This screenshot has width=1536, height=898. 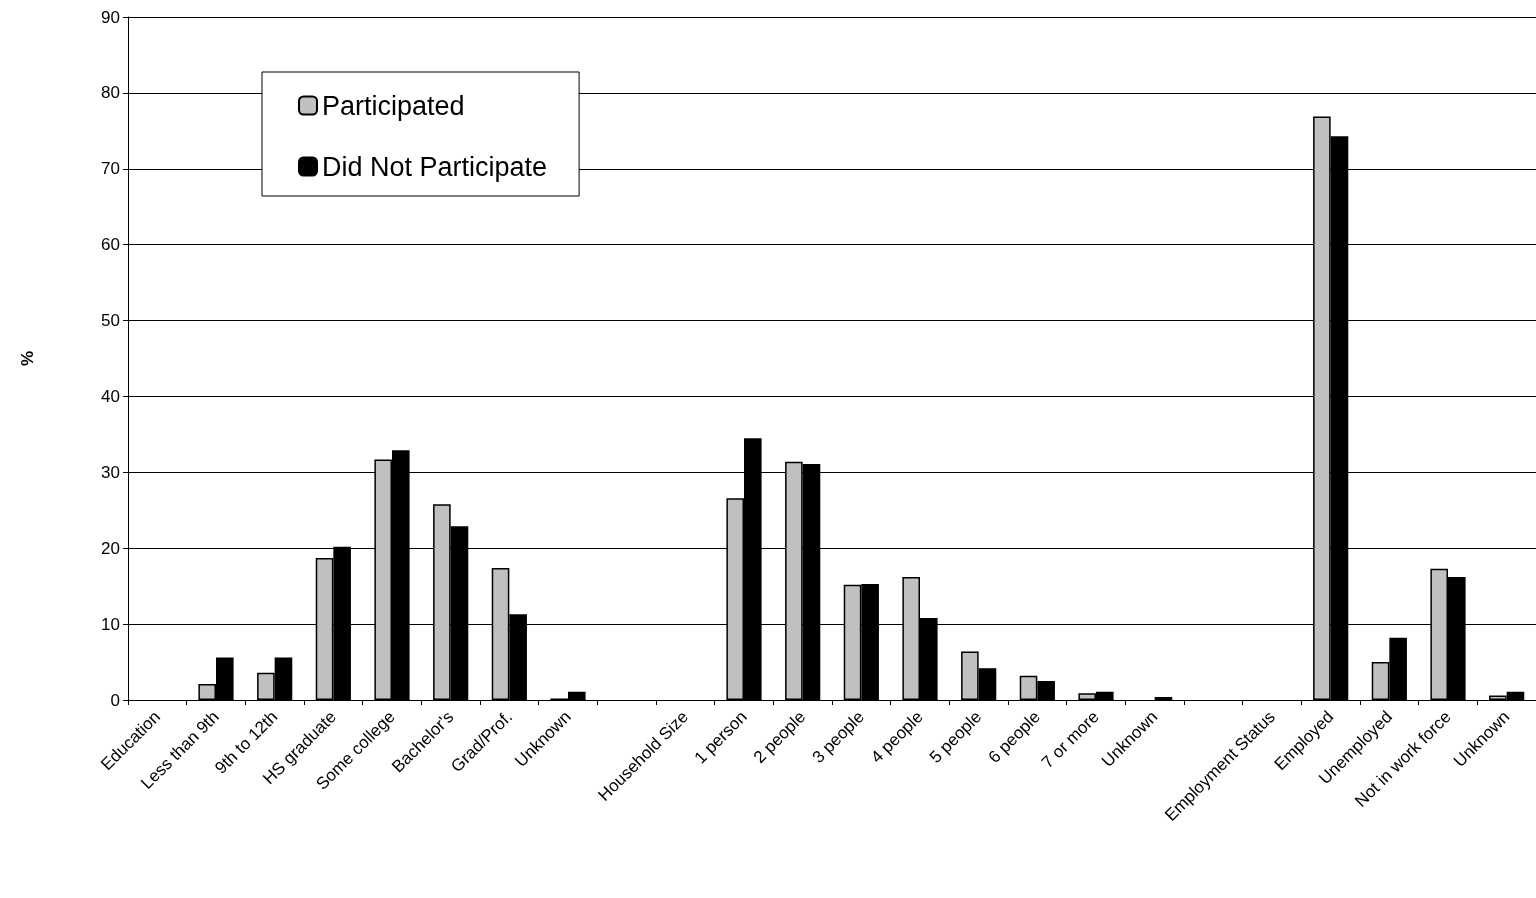 What do you see at coordinates (110, 321) in the screenshot?
I see `y-tick-label: 50` at bounding box center [110, 321].